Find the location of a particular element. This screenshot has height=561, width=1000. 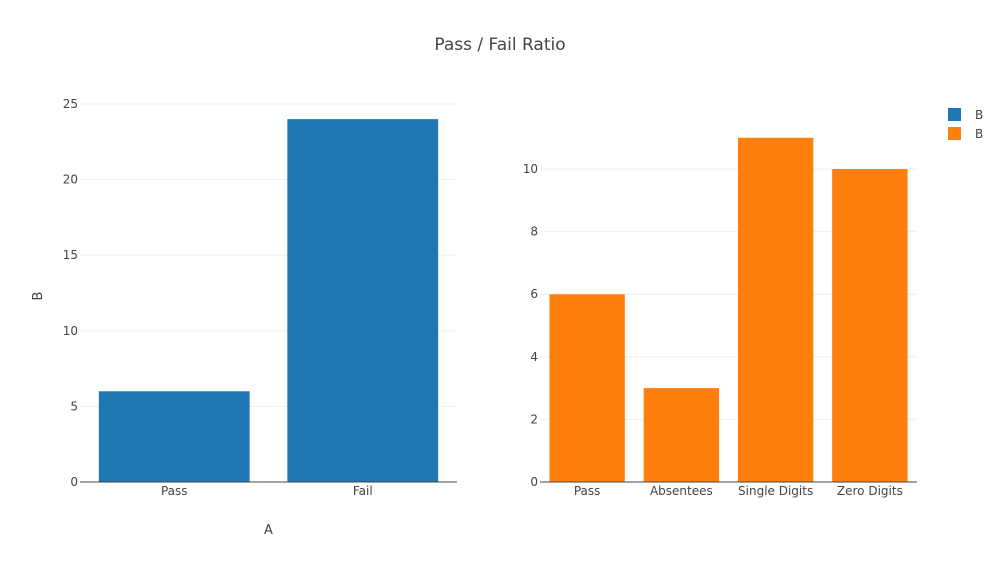

x-tick-label: Single Digits is located at coordinates (775, 491).